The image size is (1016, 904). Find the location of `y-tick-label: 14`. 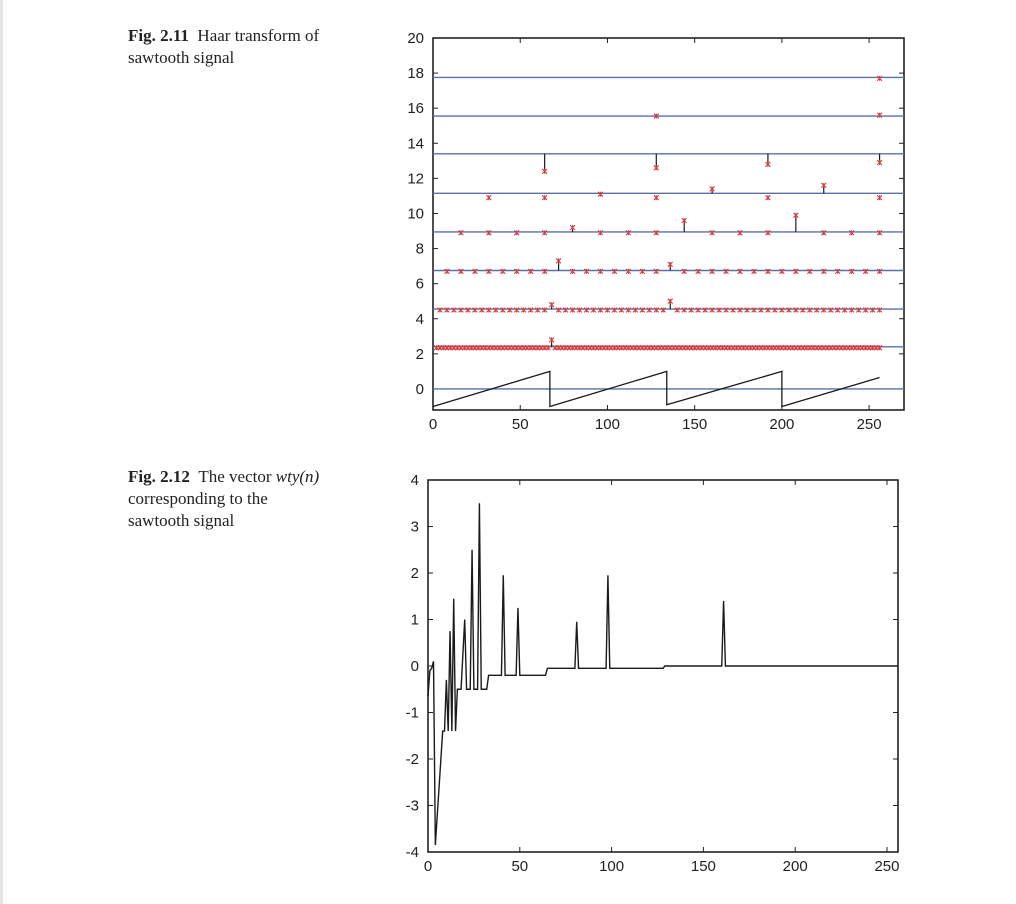

y-tick-label: 14 is located at coordinates (415, 143).